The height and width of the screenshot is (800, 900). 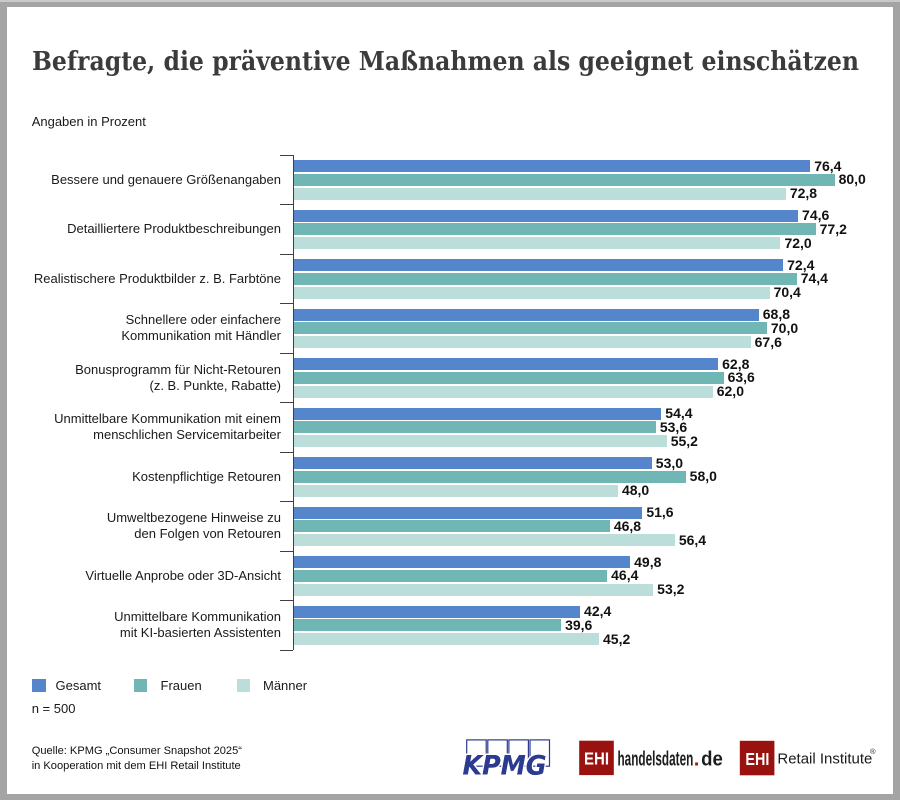 I want to click on frame-top-strip, so click(x=450, y=1).